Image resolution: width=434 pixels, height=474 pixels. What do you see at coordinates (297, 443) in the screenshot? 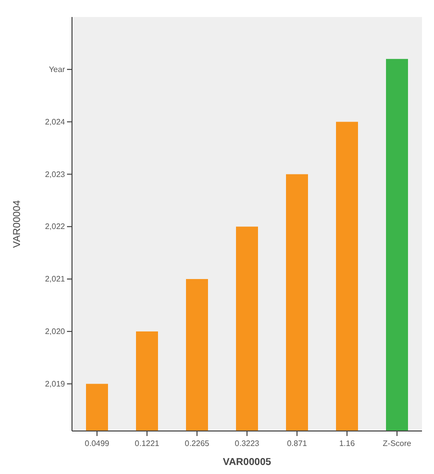
I see `x-tick-label: 0.871` at bounding box center [297, 443].